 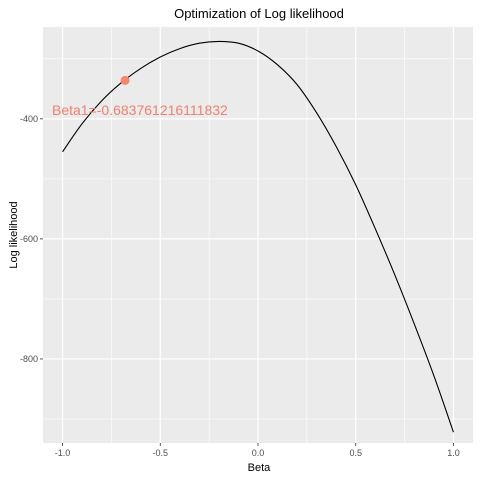 I want to click on y-tick-label: -600, so click(x=29, y=239).